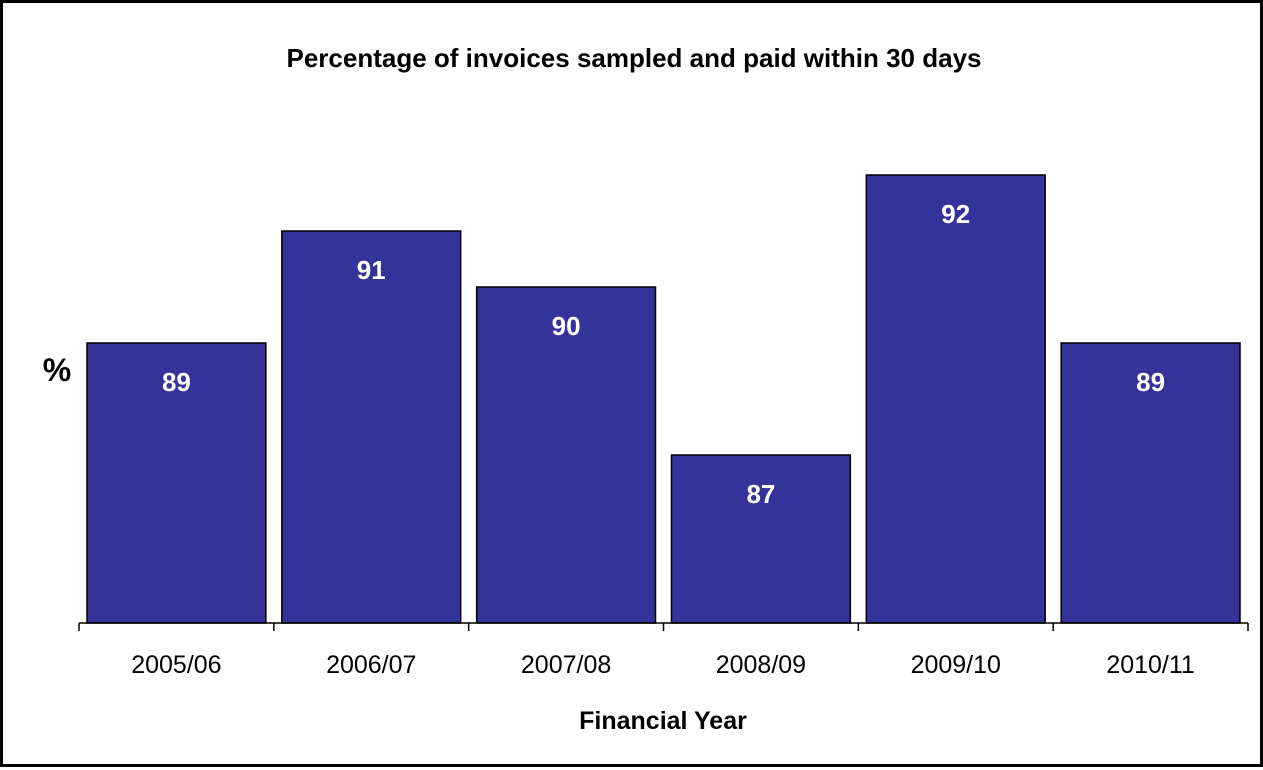 This screenshot has width=1263, height=770. Describe the element at coordinates (371, 665) in the screenshot. I see `x-tick-label: 2006/07` at that location.